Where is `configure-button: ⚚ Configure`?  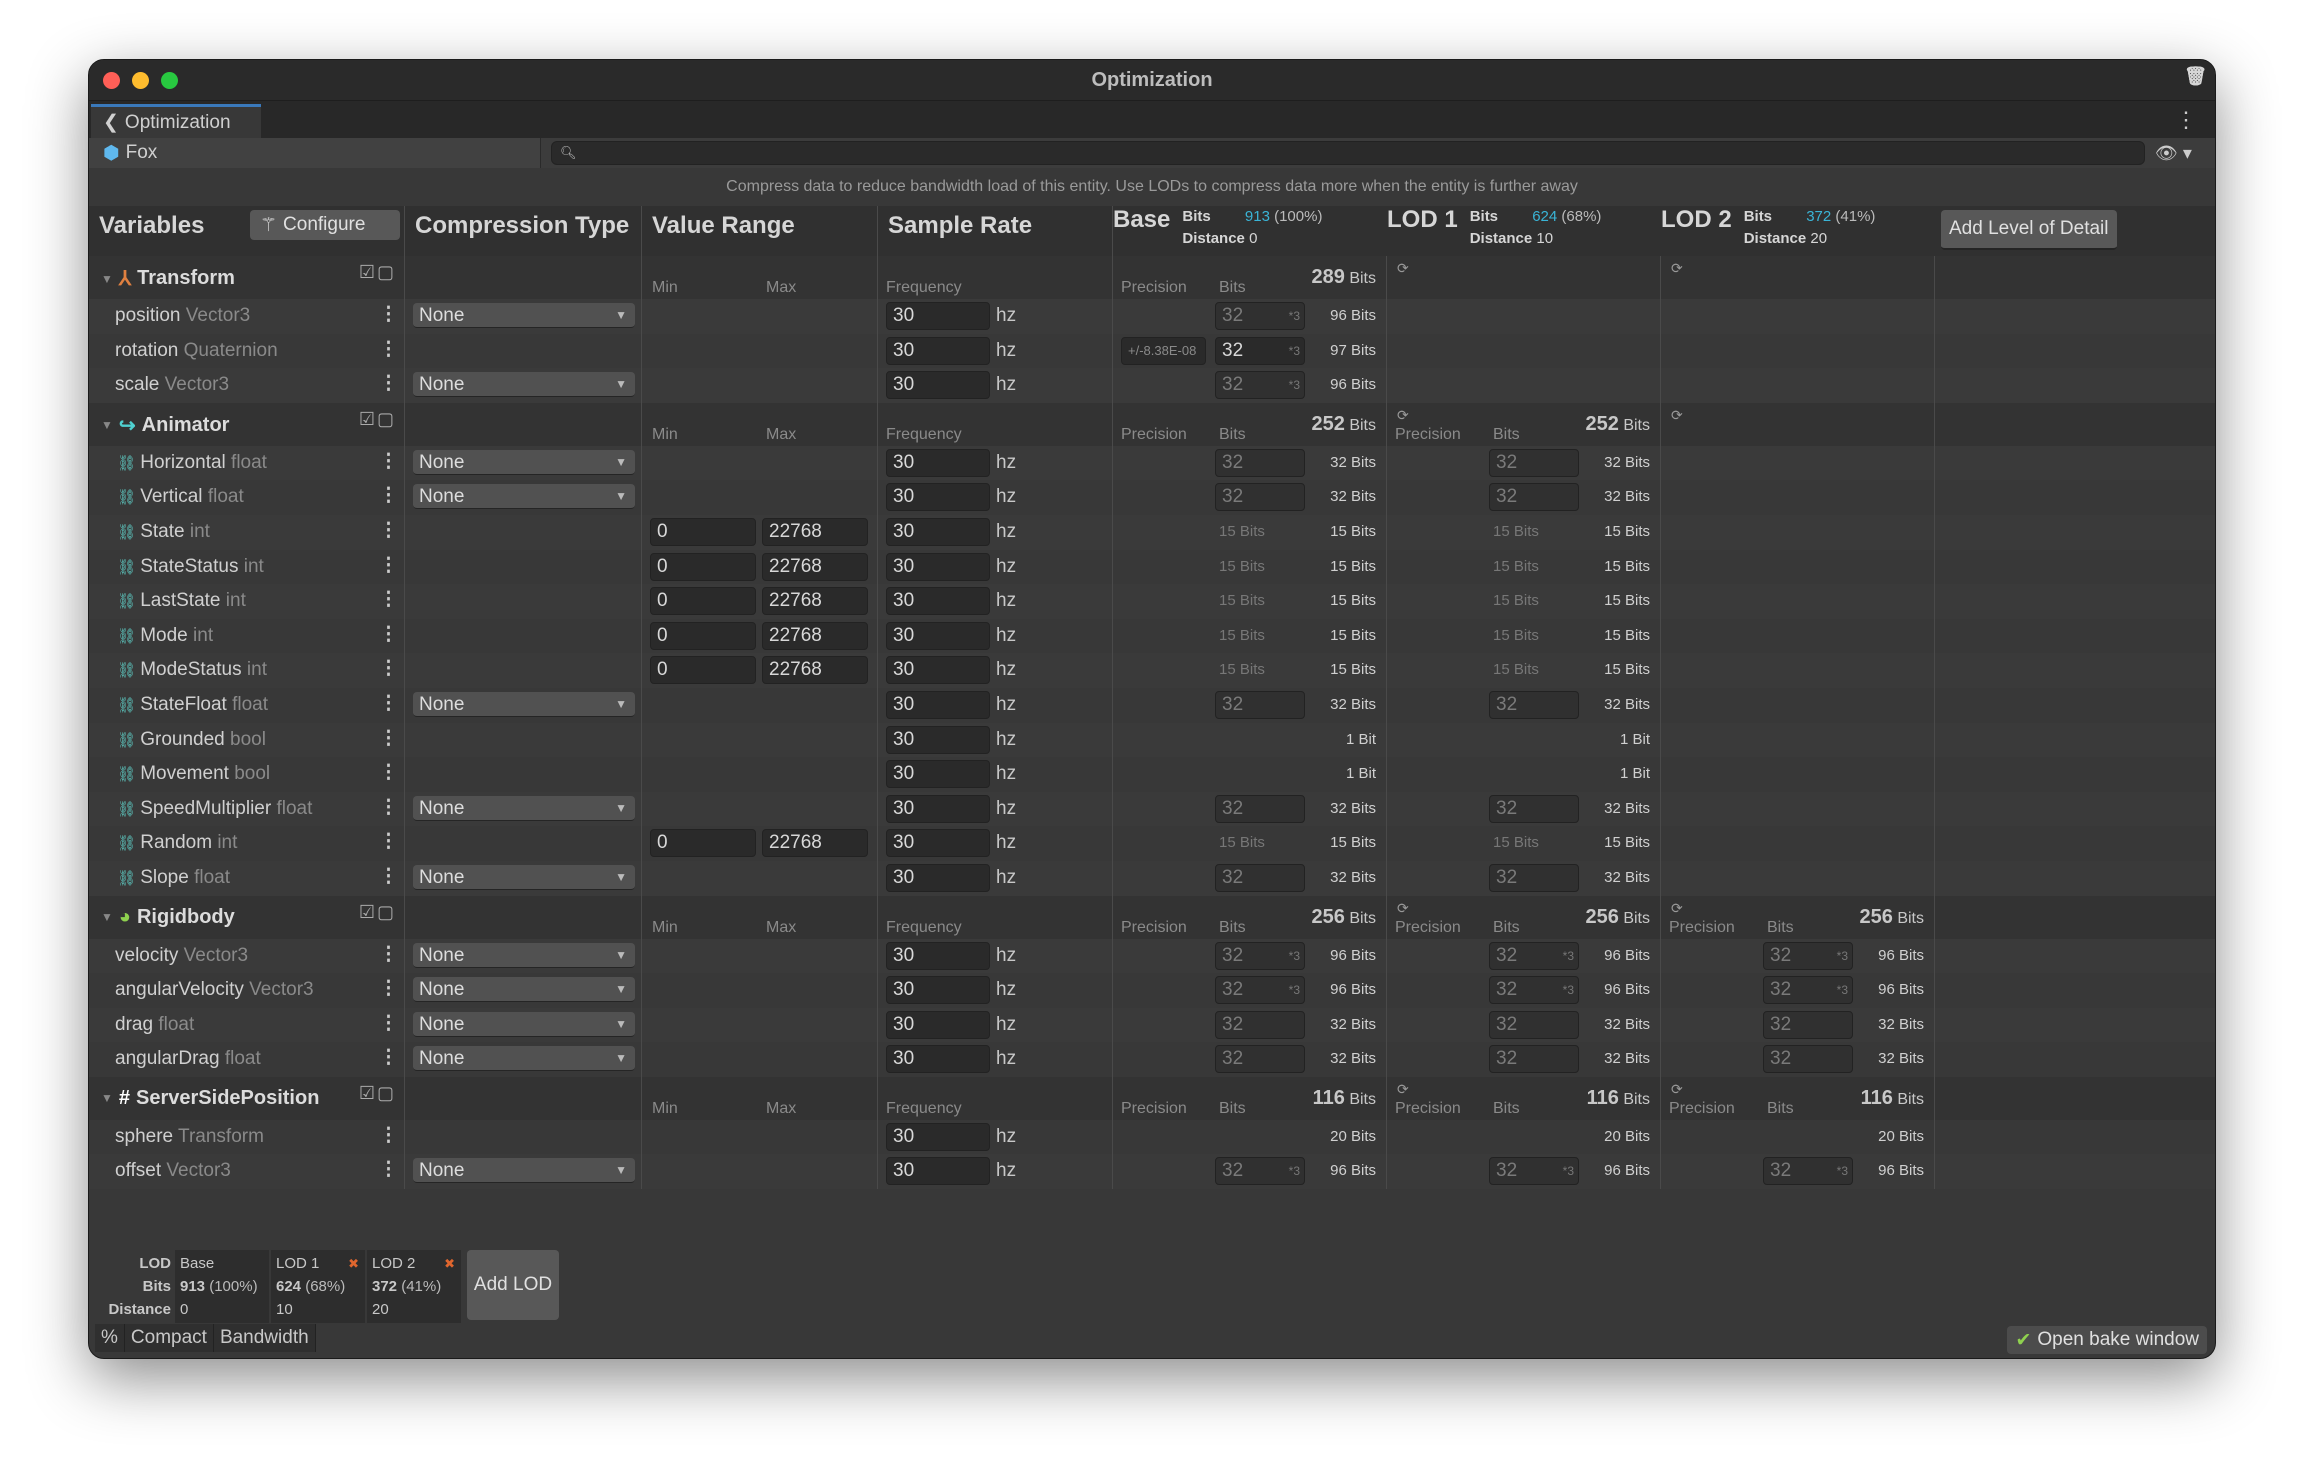
configure-button: ⚚ Configure is located at coordinates (325, 225).